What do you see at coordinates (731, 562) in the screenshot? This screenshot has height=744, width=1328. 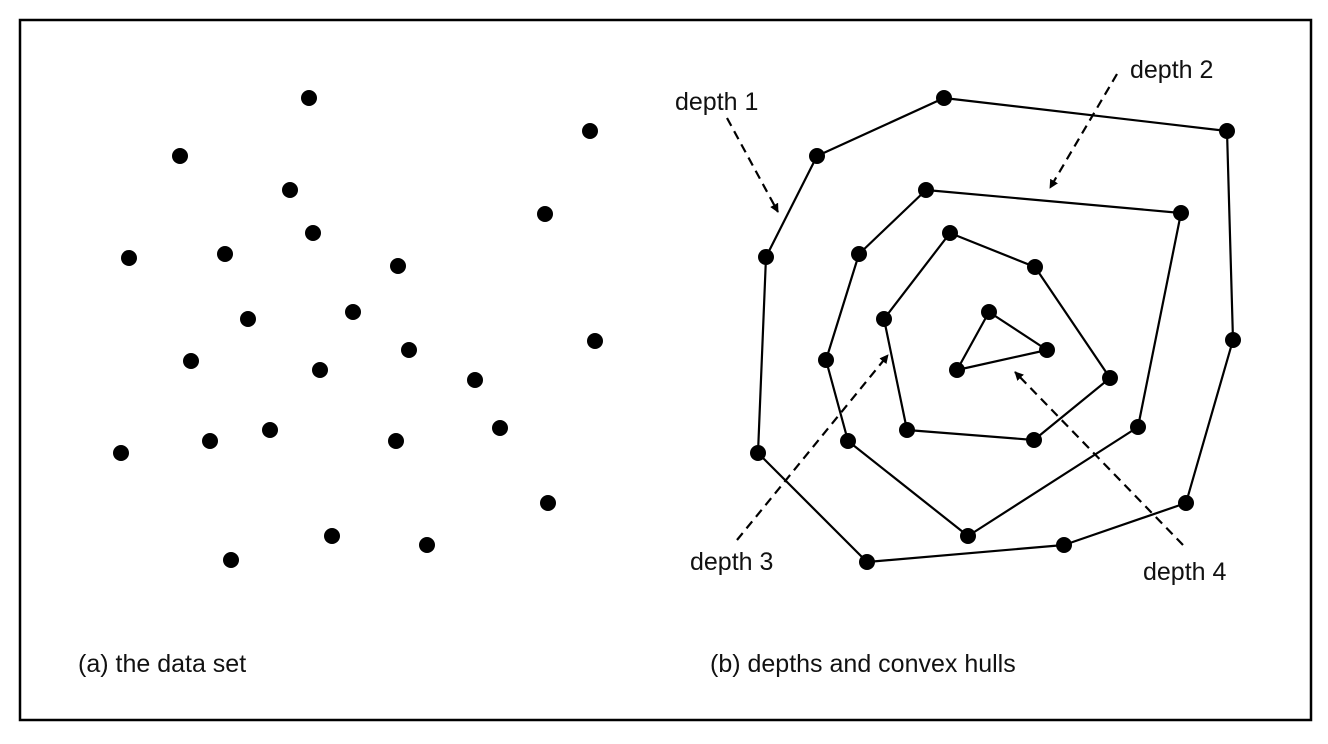 I see `depth-3-label: depth 3` at bounding box center [731, 562].